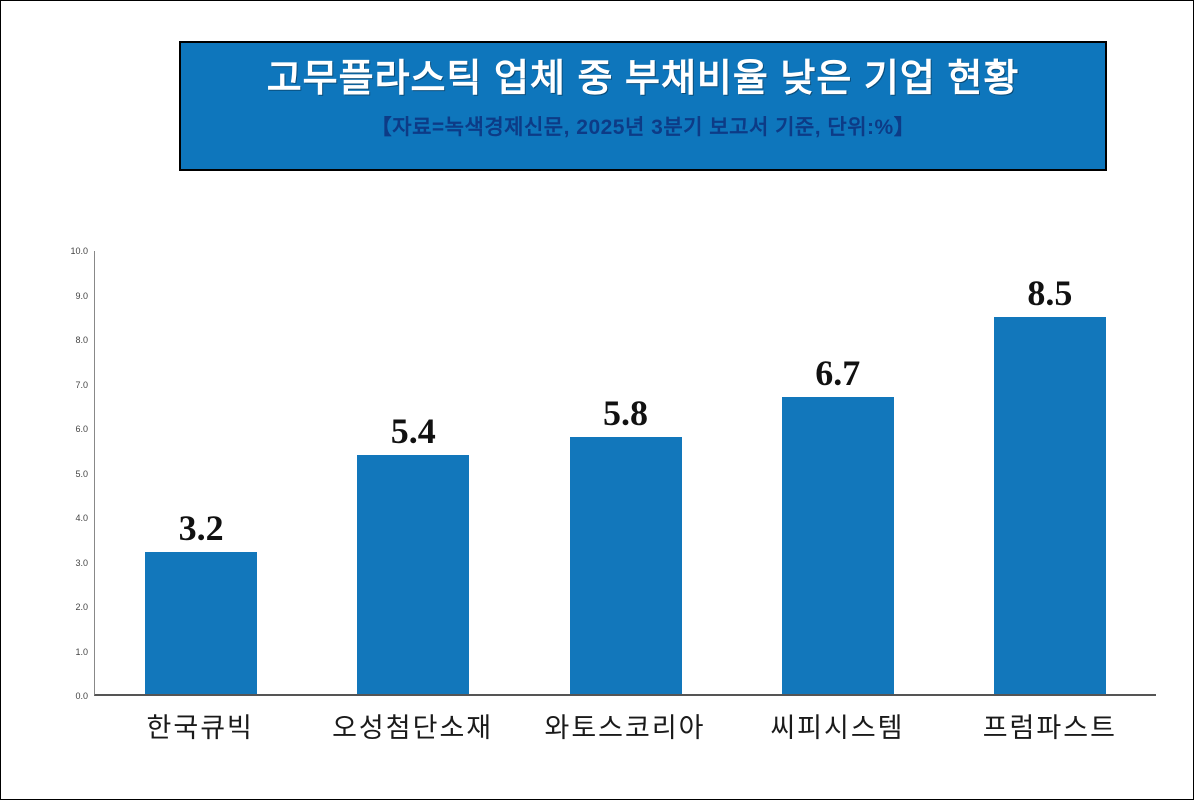  What do you see at coordinates (1049, 728) in the screenshot?
I see `x-axis-category-label: 프럼파스트` at bounding box center [1049, 728].